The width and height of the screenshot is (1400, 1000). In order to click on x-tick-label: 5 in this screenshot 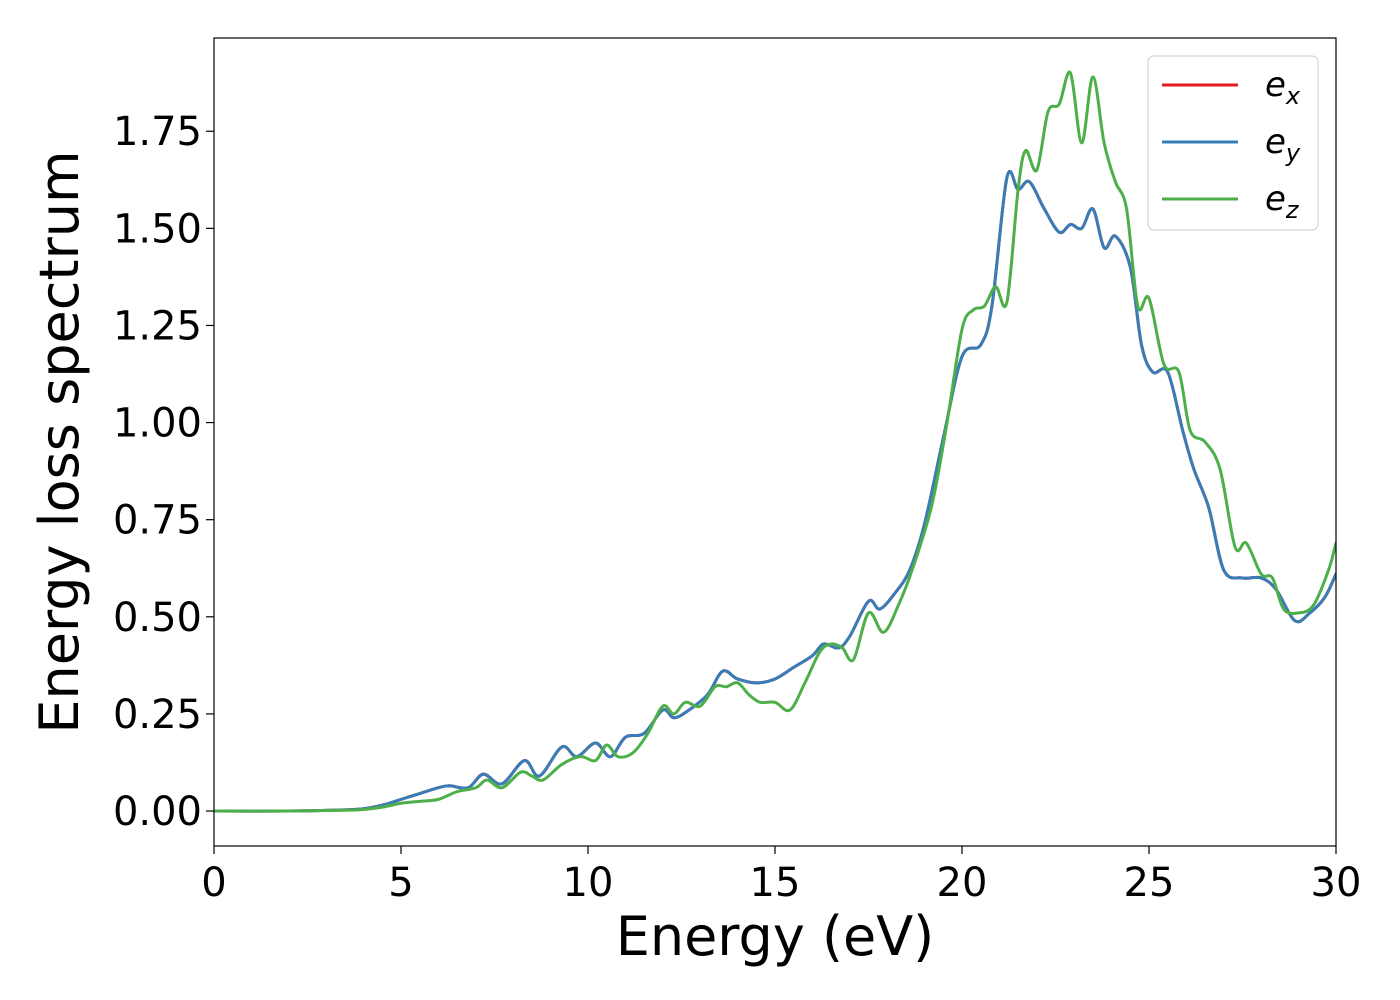, I will do `click(400, 883)`.